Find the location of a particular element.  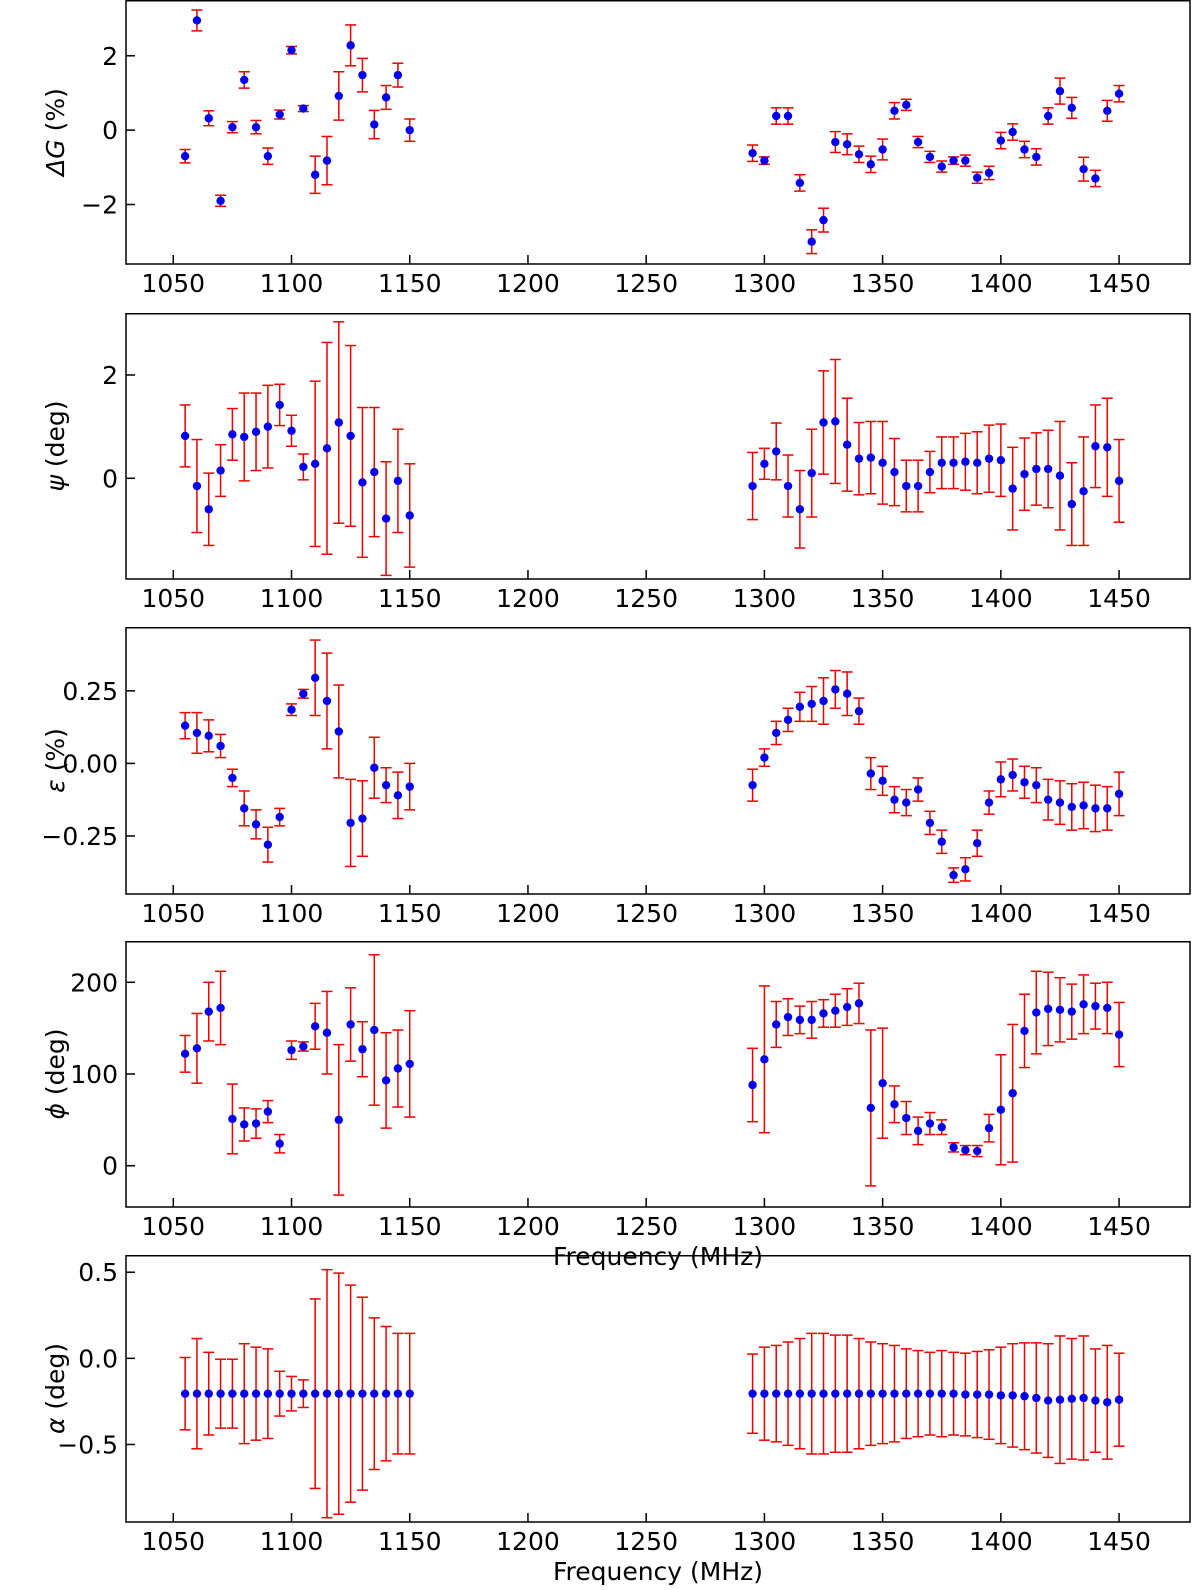

y-tick-label: 200 is located at coordinates (94, 982).